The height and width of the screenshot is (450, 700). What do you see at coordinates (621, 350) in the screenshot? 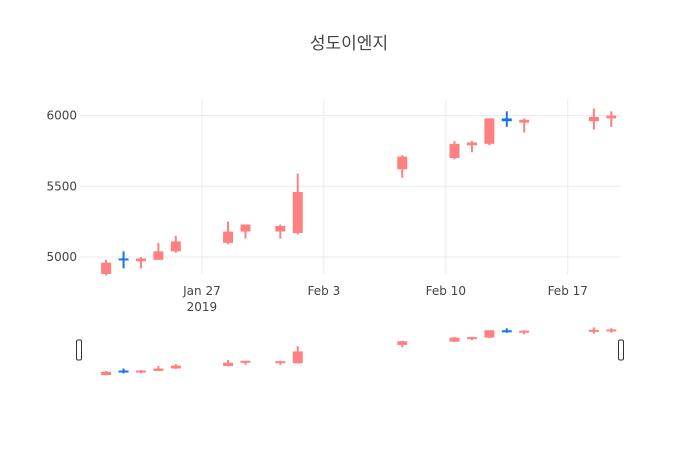
I see `range-slider-right-handle` at bounding box center [621, 350].